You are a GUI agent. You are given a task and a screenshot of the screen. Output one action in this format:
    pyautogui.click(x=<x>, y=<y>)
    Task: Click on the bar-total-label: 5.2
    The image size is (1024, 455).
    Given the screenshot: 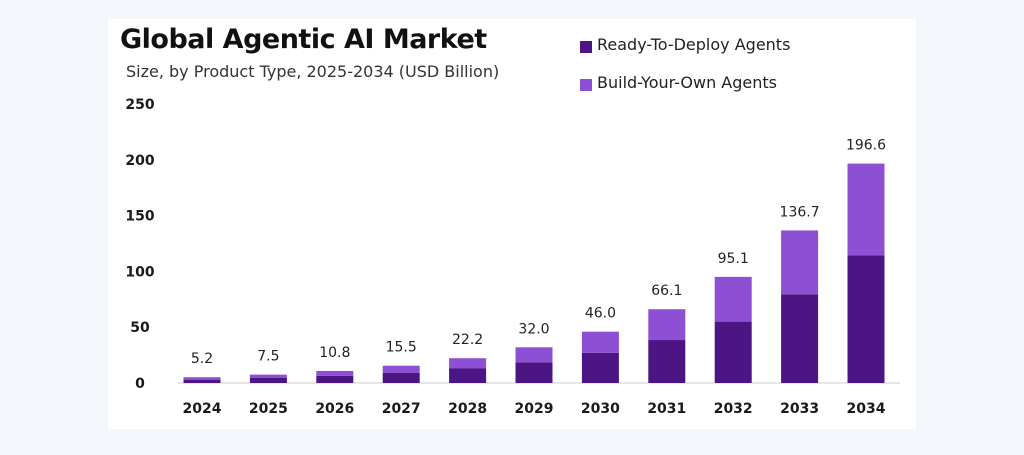 What is the action you would take?
    pyautogui.click(x=202, y=359)
    